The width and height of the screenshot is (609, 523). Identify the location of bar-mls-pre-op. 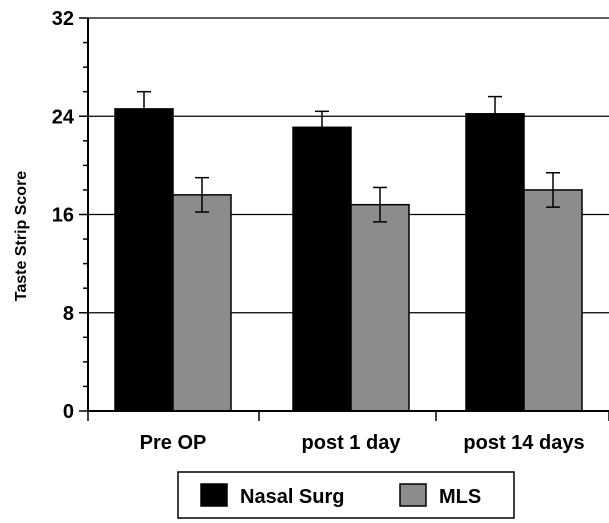
(202, 303).